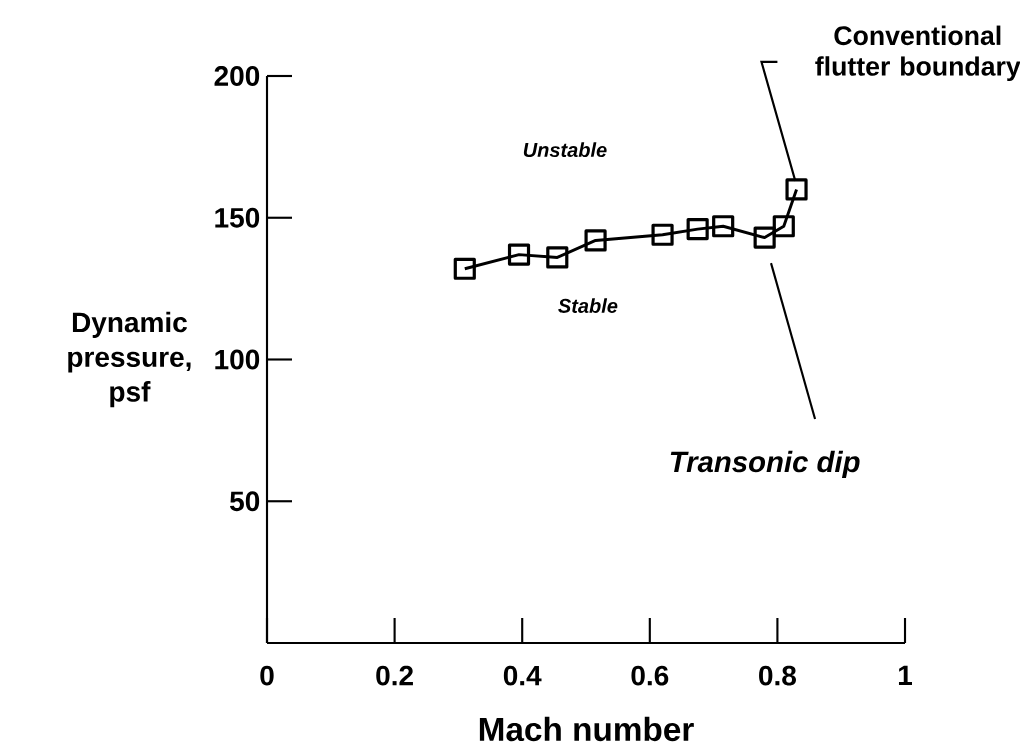  Describe the element at coordinates (522, 675) in the screenshot. I see `x-tick-label: 0.4` at that location.